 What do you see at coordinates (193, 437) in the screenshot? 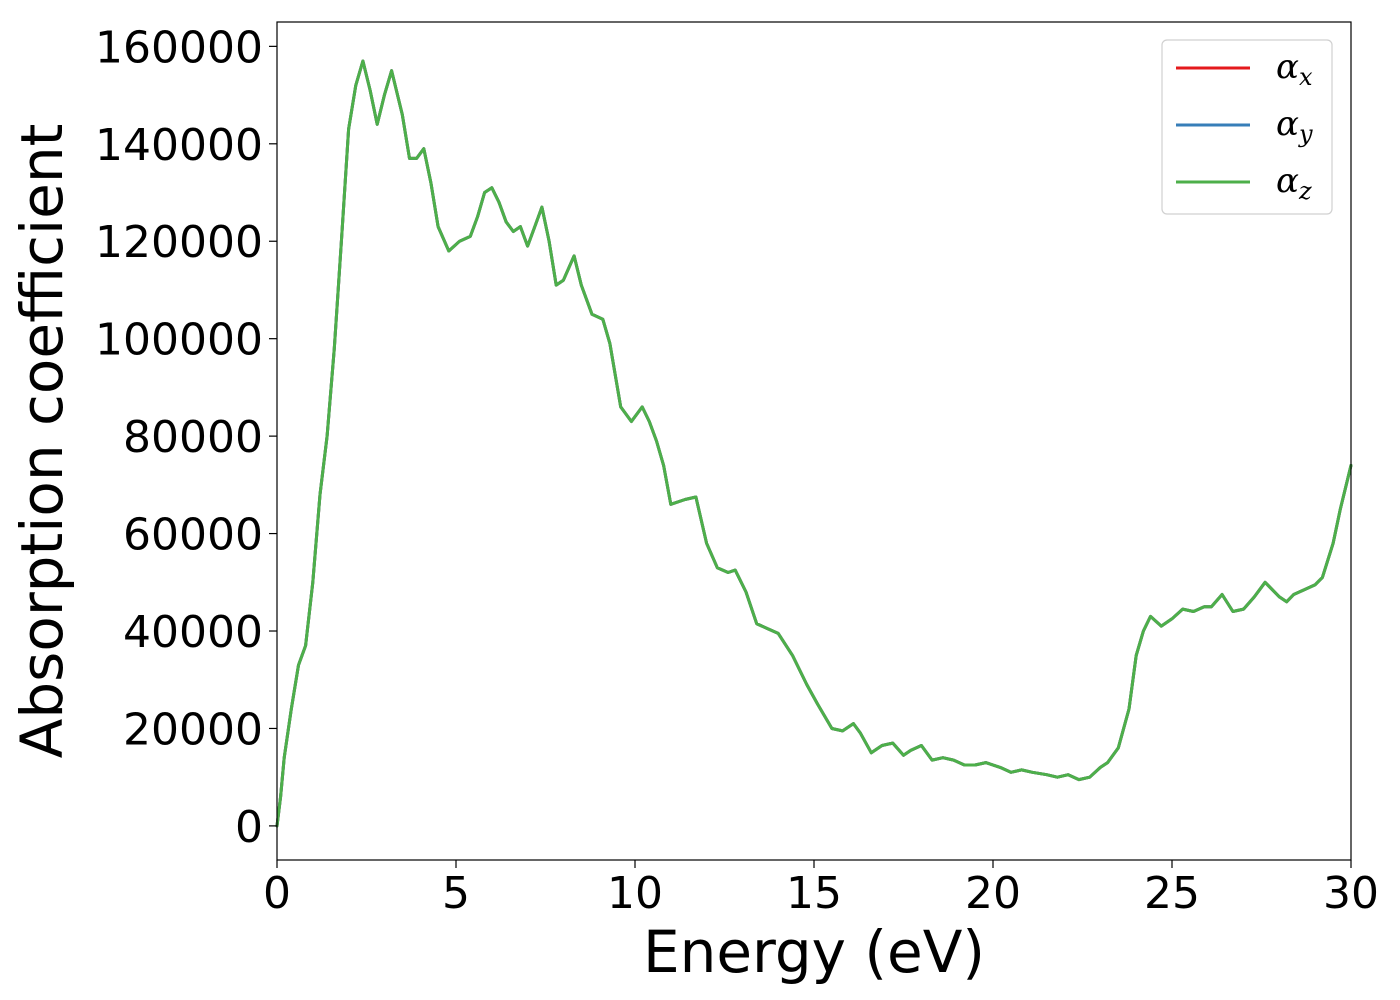
I see `y-tick-label: 80000` at bounding box center [193, 437].